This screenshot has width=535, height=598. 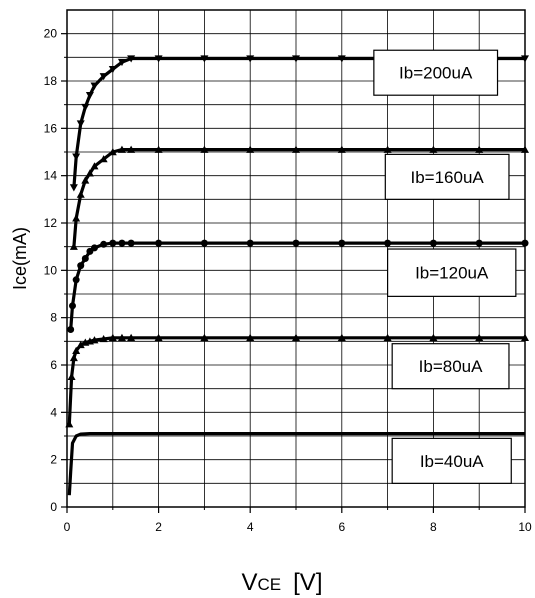 I want to click on y-tick-label: 8, so click(x=53, y=318).